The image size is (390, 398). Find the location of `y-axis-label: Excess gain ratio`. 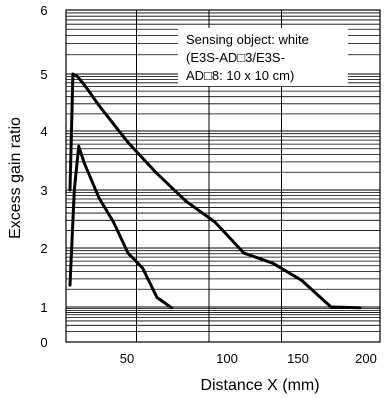

y-axis-label: Excess gain ratio is located at coordinates (15, 178).